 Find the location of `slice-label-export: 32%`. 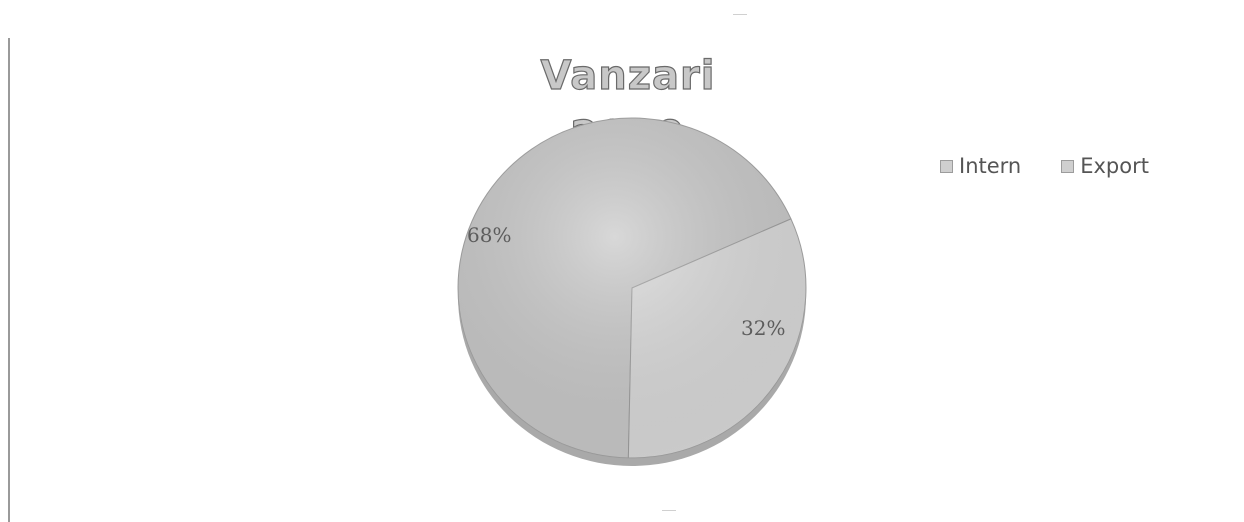

slice-label-export: 32% is located at coordinates (763, 328).